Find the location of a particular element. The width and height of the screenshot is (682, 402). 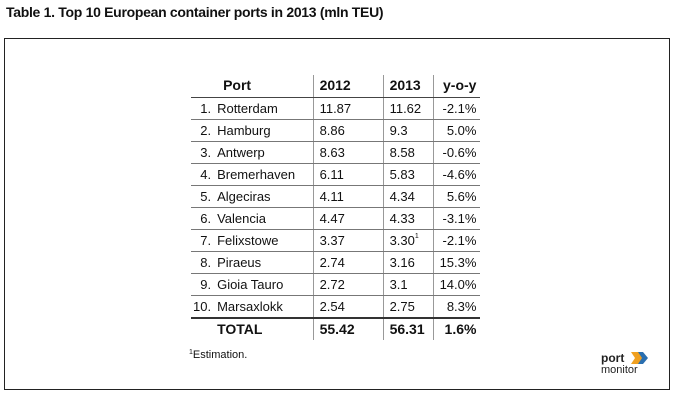

total-row: TOTAL 55.42 56.31 1.6% is located at coordinates (336, 328).